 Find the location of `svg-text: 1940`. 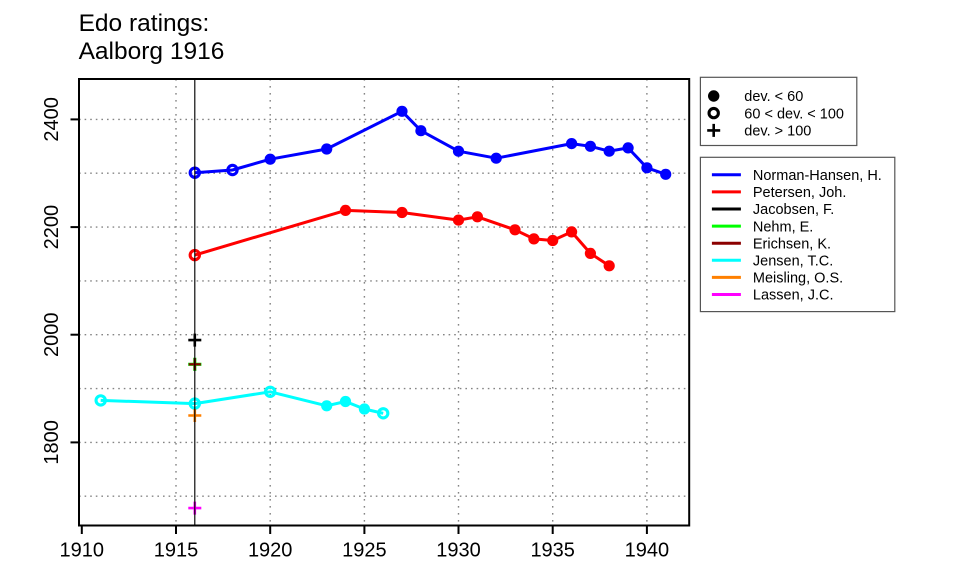

svg-text: 1940 is located at coordinates (647, 551).